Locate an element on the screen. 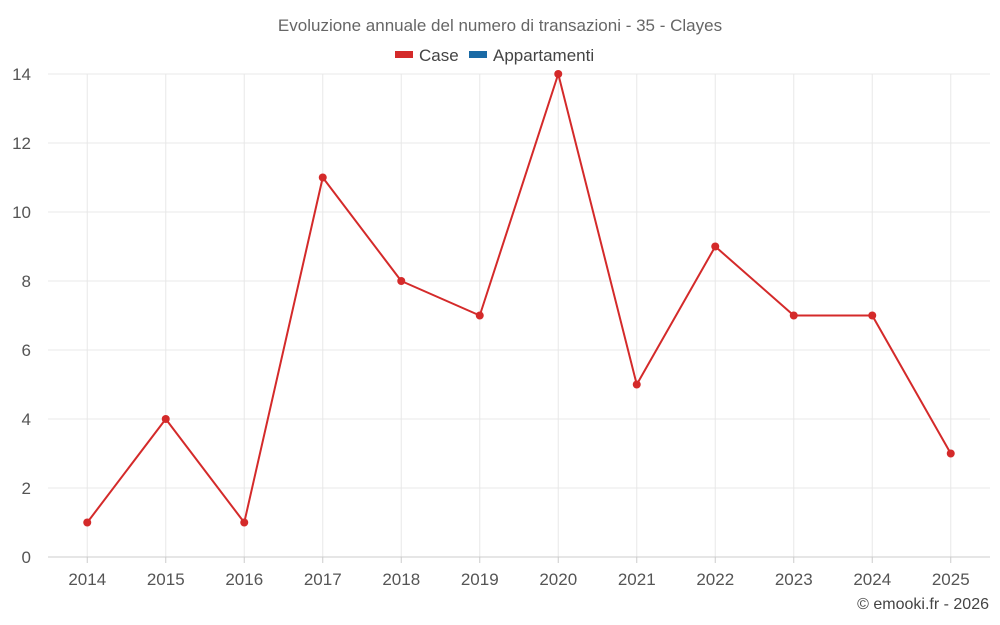 This screenshot has width=1000, height=625. legend: Case Appartamenti is located at coordinates (494, 55).